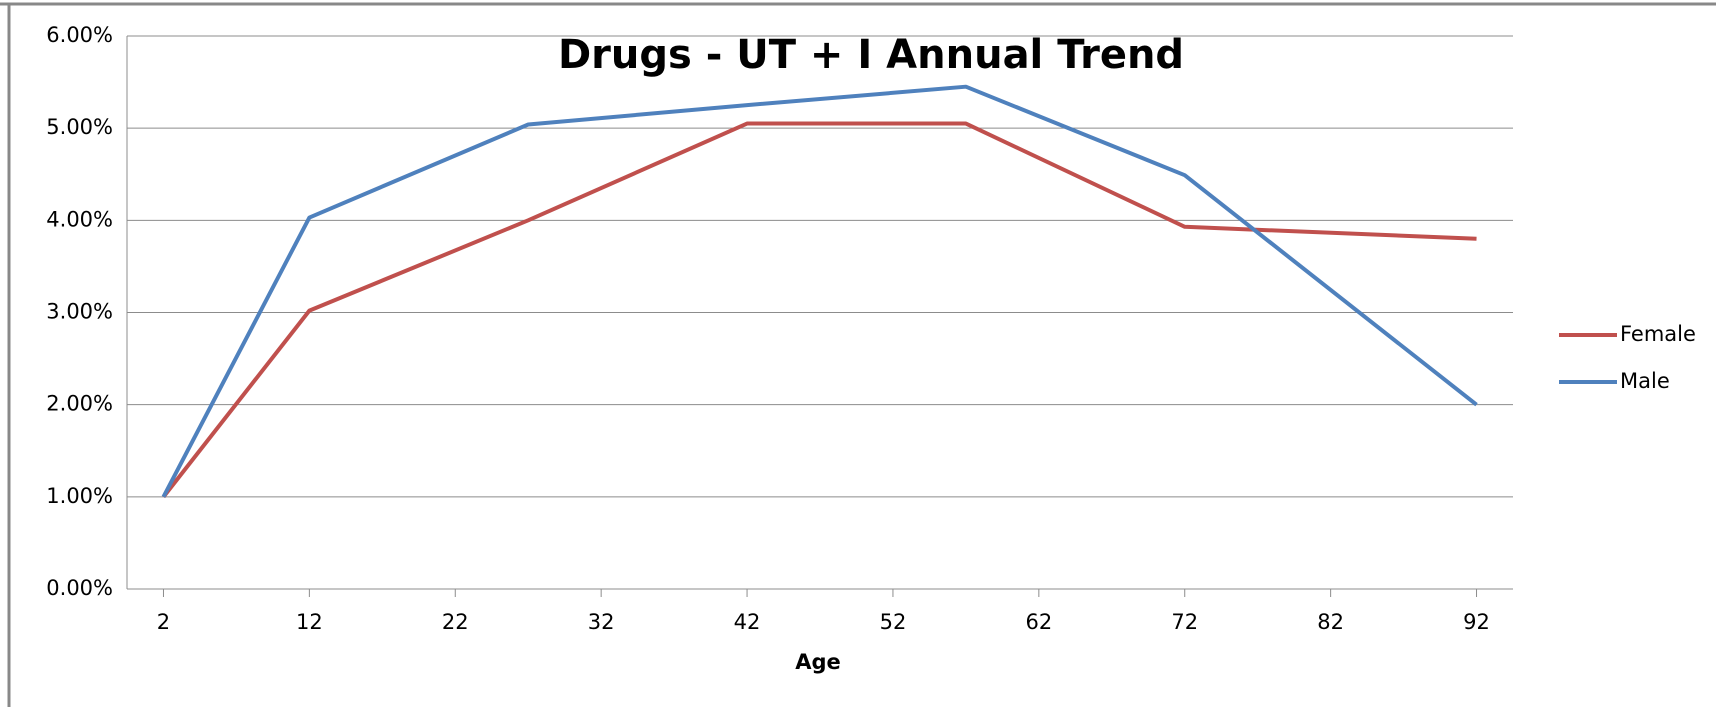 The width and height of the screenshot is (1716, 707). Describe the element at coordinates (871, 55) in the screenshot. I see `chart-title: Drugs - UT + I Annual Trend` at that location.